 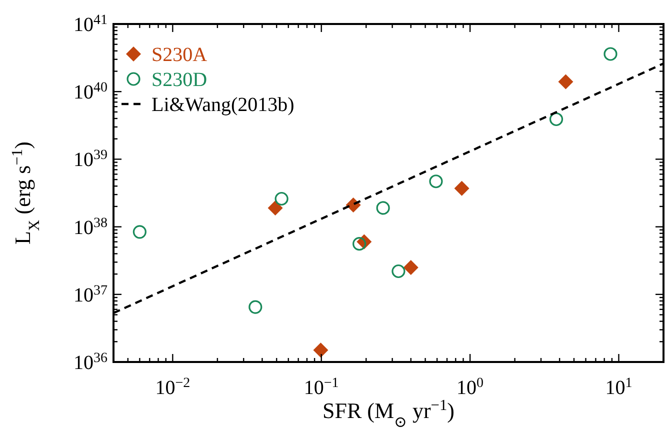 I want to click on legend-label: S230D, so click(x=180, y=80).